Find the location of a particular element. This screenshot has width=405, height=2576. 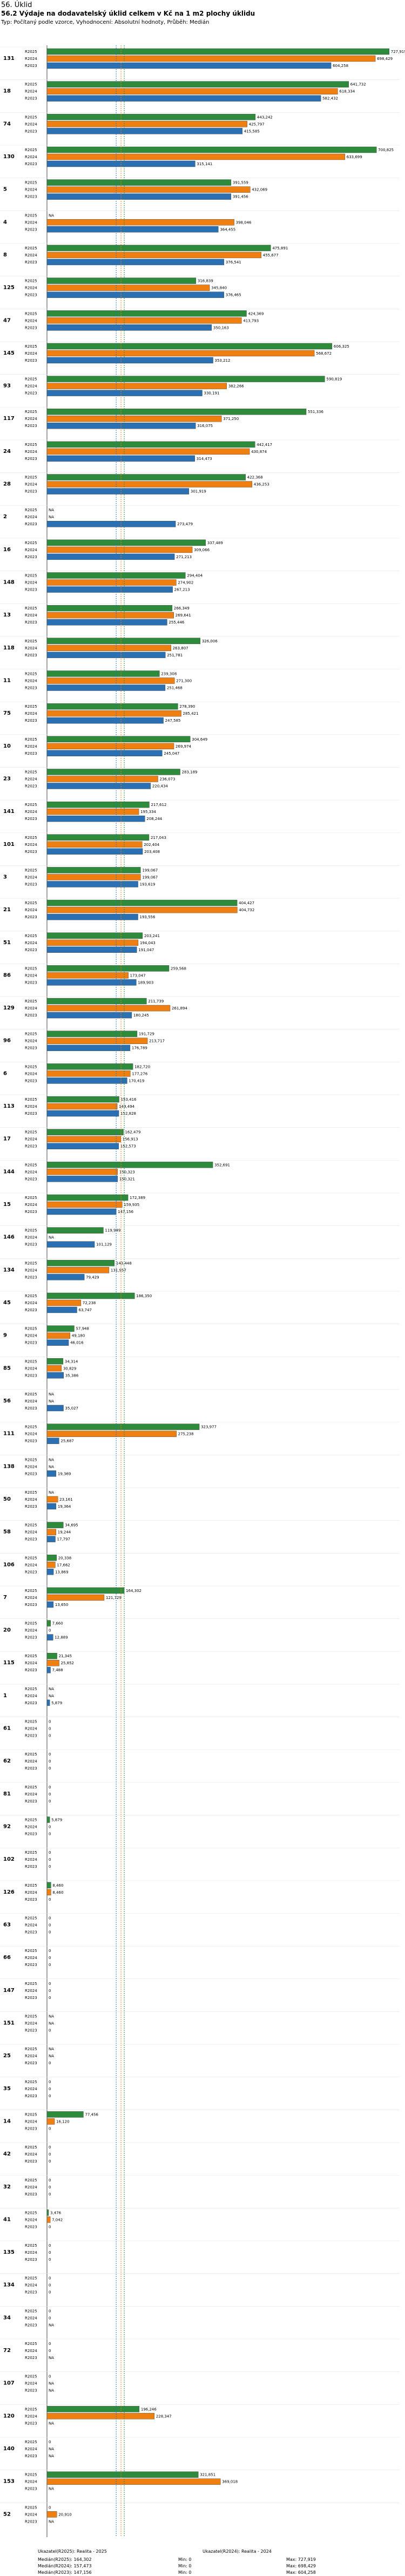

bar-3-r2023 is located at coordinates (92, 884).